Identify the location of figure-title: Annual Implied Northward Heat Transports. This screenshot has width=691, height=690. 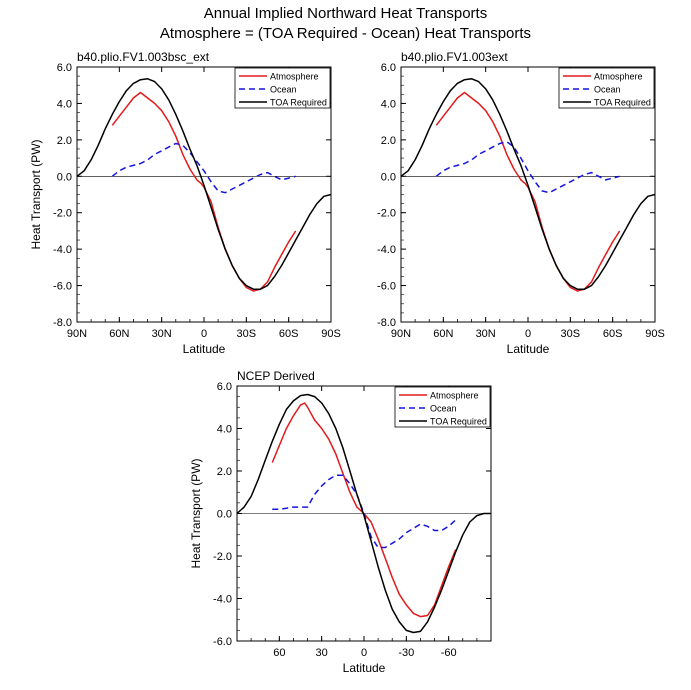
(345, 13).